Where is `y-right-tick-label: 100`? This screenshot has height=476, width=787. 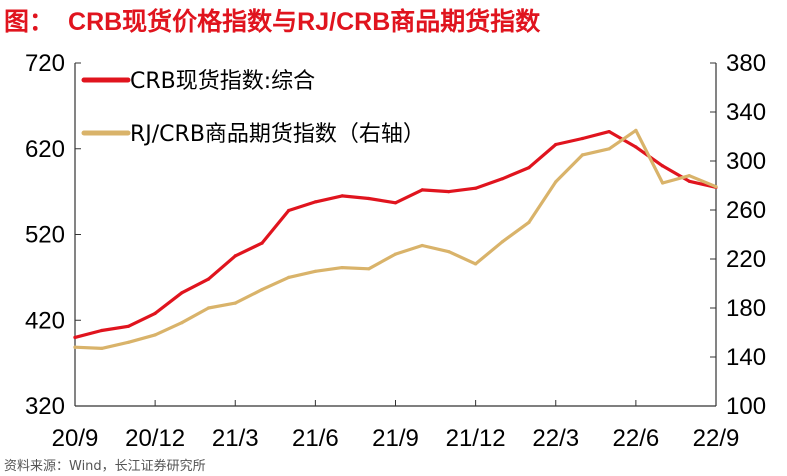
y-right-tick-label: 100 is located at coordinates (746, 406).